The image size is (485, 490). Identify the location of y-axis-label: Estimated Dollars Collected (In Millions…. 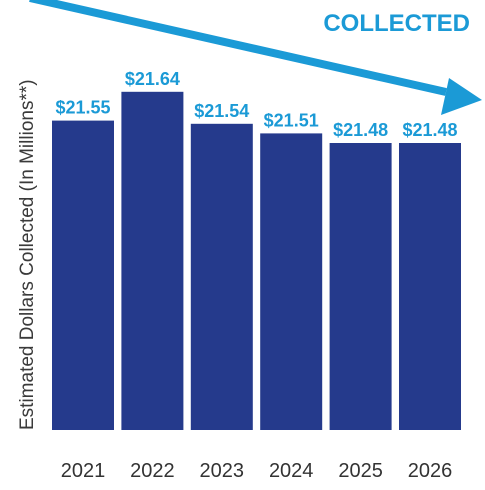
(27, 254).